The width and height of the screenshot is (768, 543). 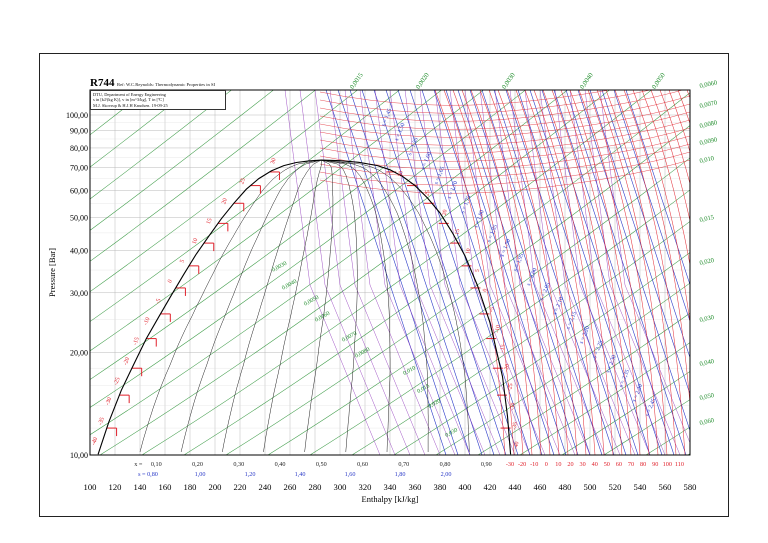 I want to click on y-tick-label: 80,00, so click(x=79, y=148).